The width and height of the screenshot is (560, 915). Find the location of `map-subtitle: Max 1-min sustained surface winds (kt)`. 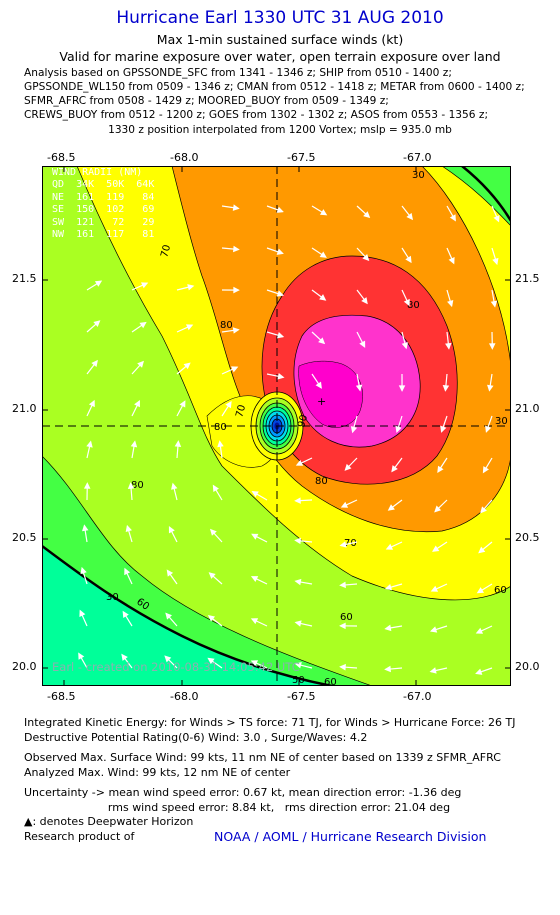

map-subtitle: Max 1-min sustained surface winds (kt) is located at coordinates (280, 39).